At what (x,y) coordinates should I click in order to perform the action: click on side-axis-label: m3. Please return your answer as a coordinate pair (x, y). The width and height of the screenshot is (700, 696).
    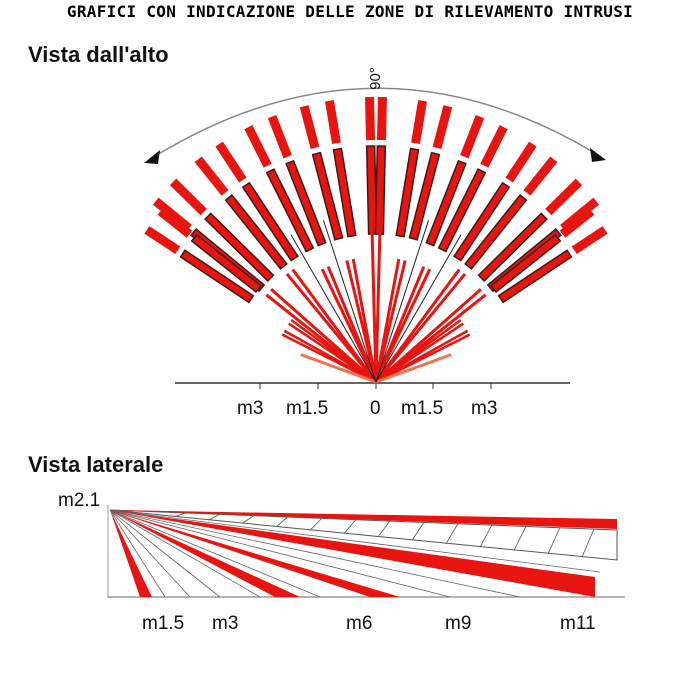
    Looking at the image, I should click on (225, 623).